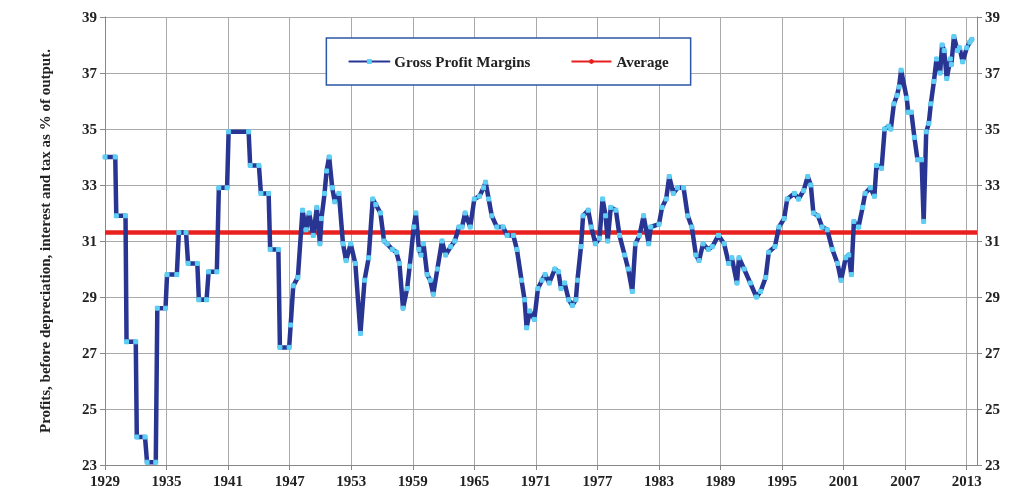 The width and height of the screenshot is (1017, 503). Describe the element at coordinates (89, 17) in the screenshot. I see `y-tick-label: 39` at that location.